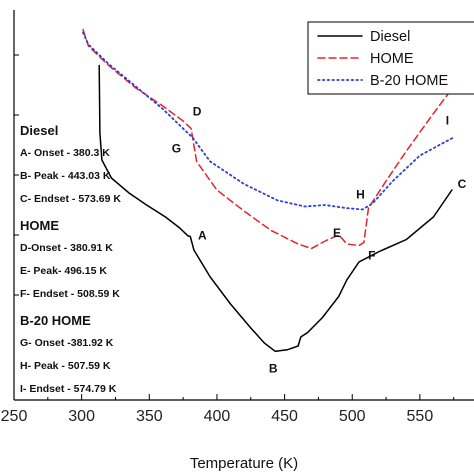 This screenshot has height=474, width=474. What do you see at coordinates (390, 37) in the screenshot?
I see `legend-label: Diesel` at bounding box center [390, 37].